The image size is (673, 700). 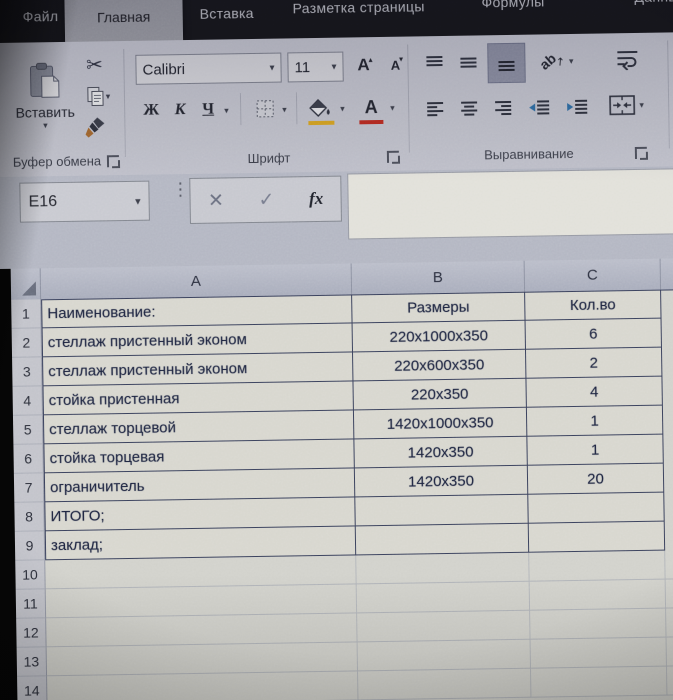 What do you see at coordinates (626, 105) in the screenshot?
I see `merge-center-button: ▾` at bounding box center [626, 105].